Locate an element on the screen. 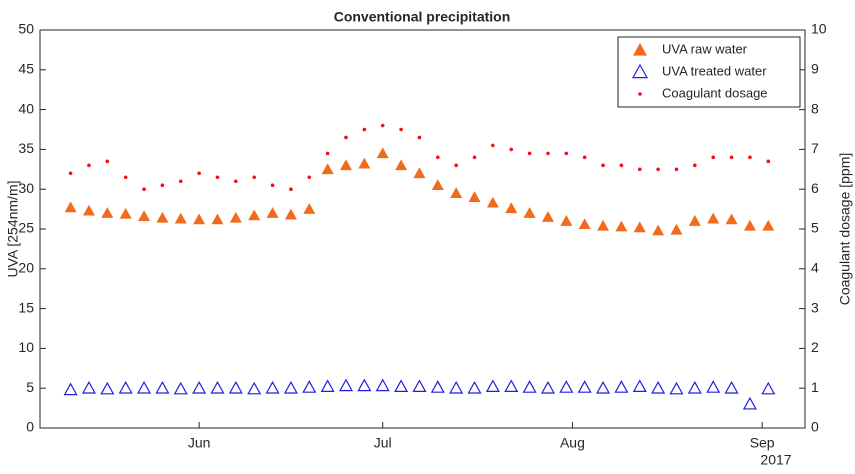  y2-axis-label: Coagulant dosage [ppm] is located at coordinates (845, 229).